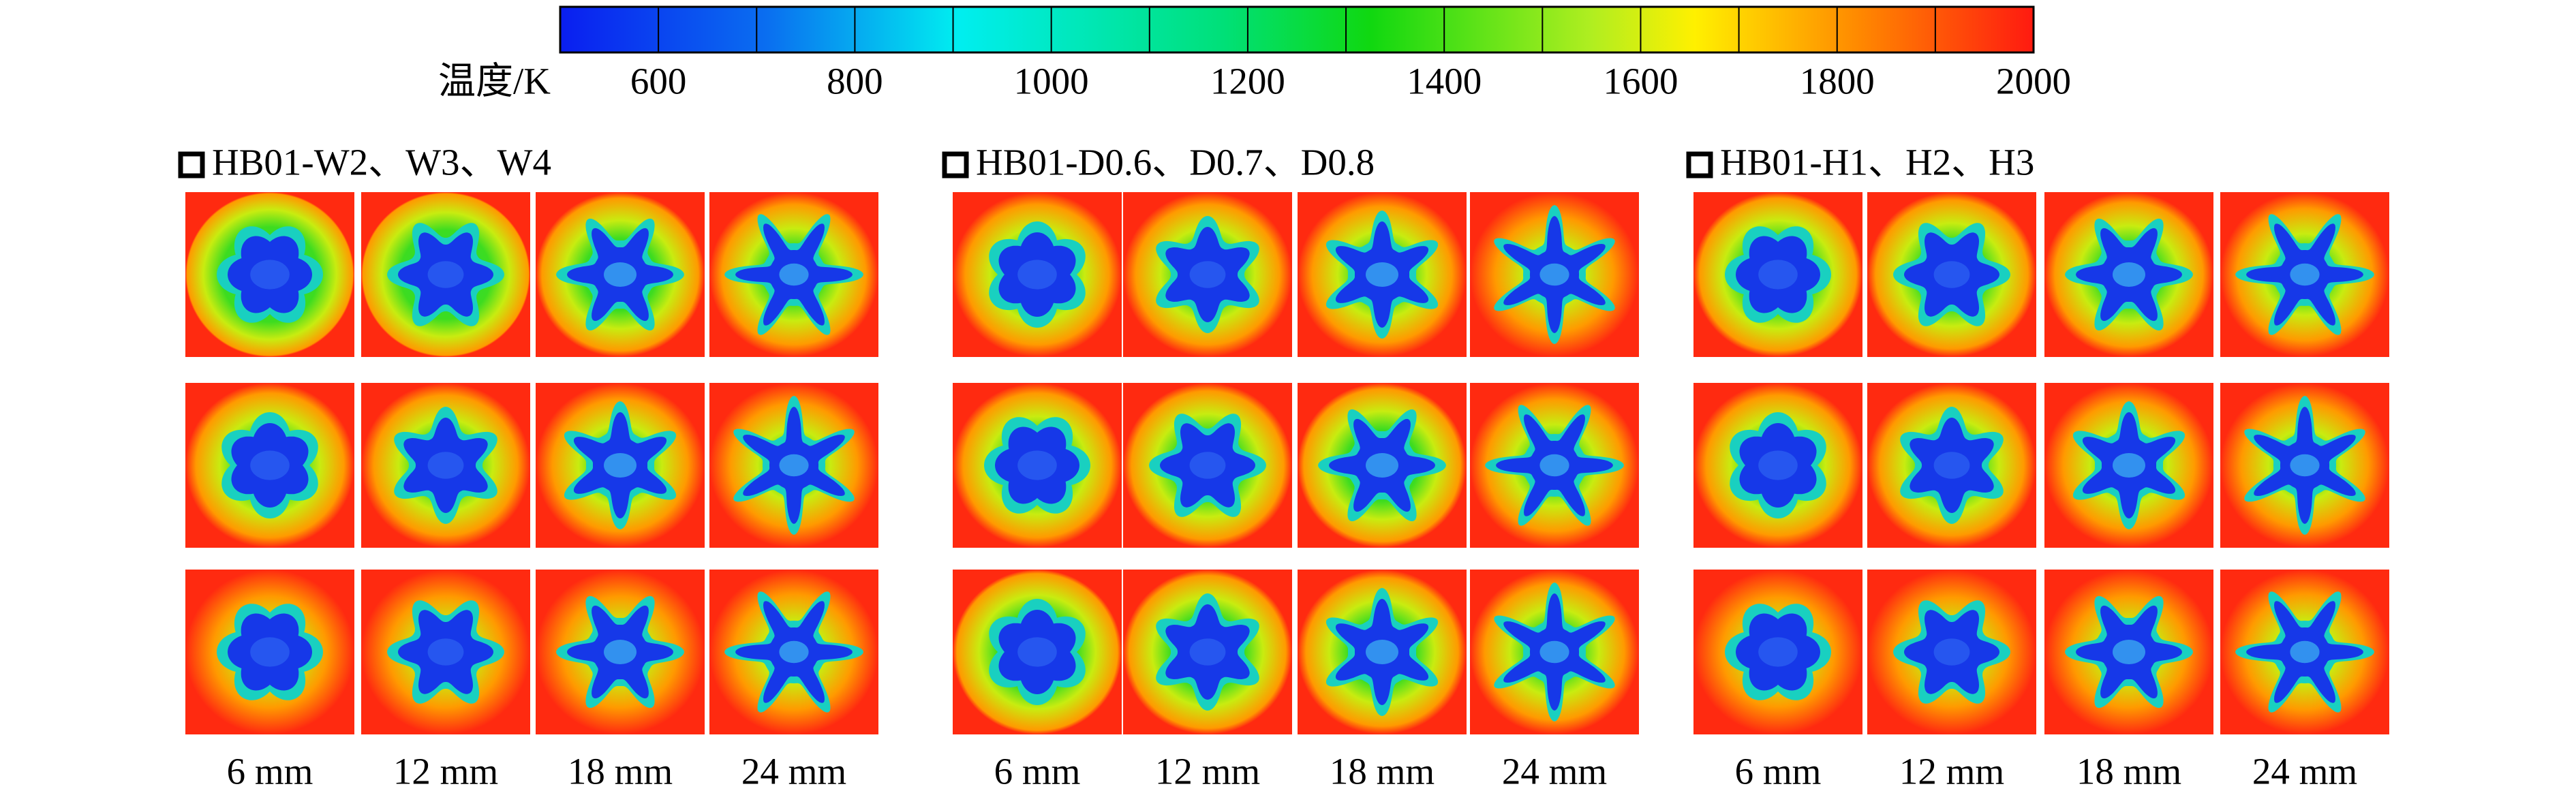 The width and height of the screenshot is (2576, 808). I want to click on colorbar-tick-label: 1400, so click(1444, 82).